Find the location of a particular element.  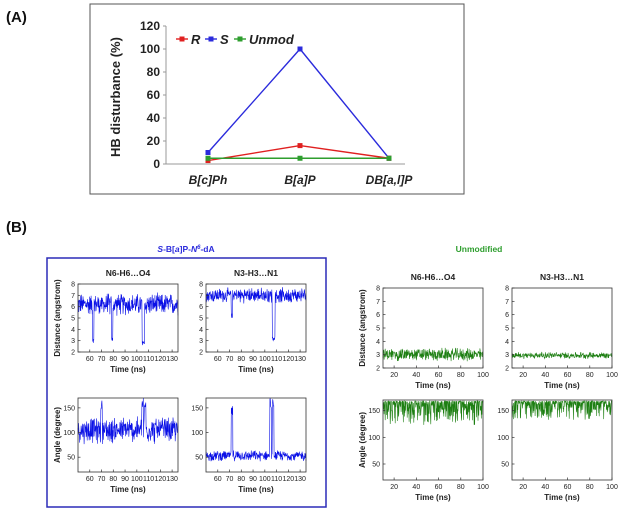

hb-category-label: B[a]P is located at coordinates (300, 180).